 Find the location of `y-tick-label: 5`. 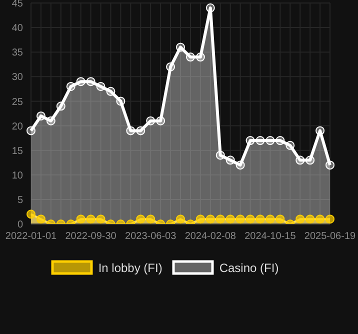

y-tick-label: 5 is located at coordinates (20, 200).